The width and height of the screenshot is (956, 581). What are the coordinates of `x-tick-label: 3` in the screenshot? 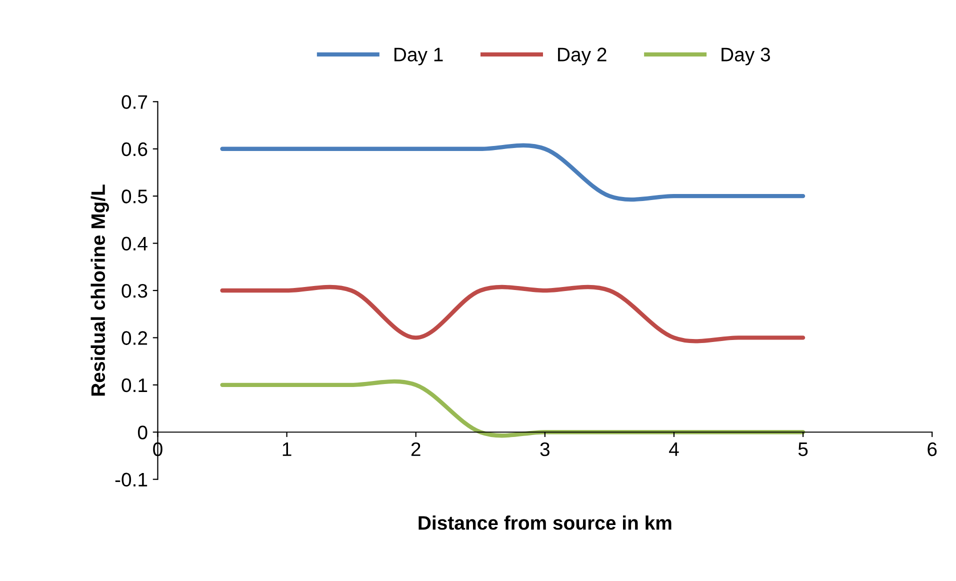 It's located at (545, 449).